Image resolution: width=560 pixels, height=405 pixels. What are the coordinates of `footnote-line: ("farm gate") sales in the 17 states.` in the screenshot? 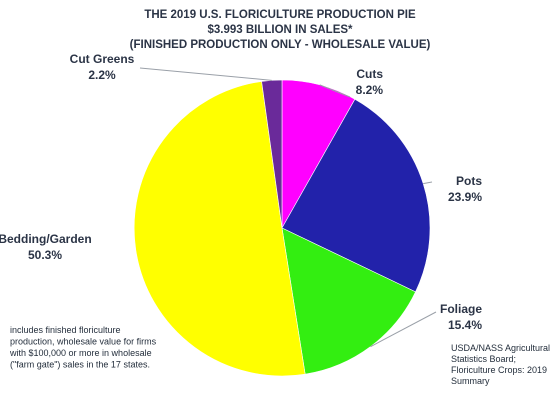 It's located at (80, 365).